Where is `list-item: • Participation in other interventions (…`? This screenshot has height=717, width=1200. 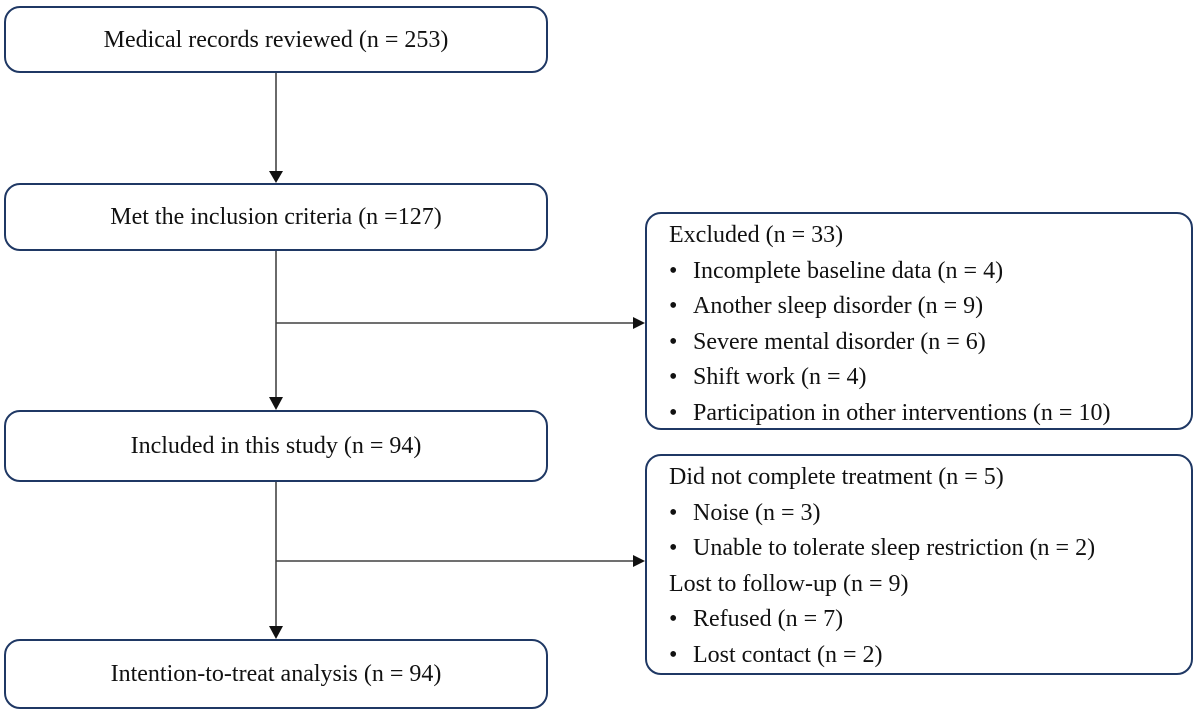 list-item: • Participation in other interventions (… is located at coordinates (923, 414).